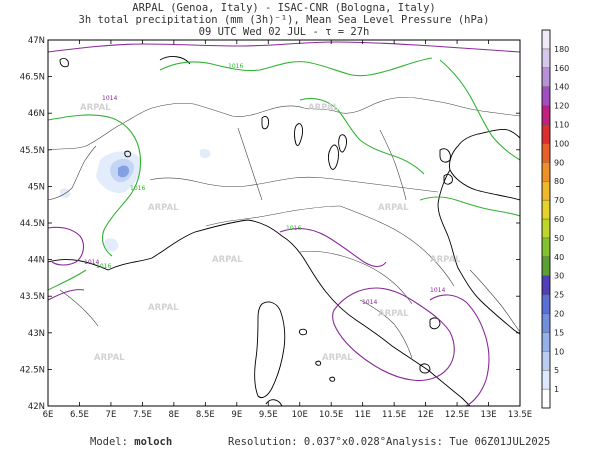  What do you see at coordinates (36, 114) in the screenshot?
I see `lat-tick-label: 46N` at bounding box center [36, 114].